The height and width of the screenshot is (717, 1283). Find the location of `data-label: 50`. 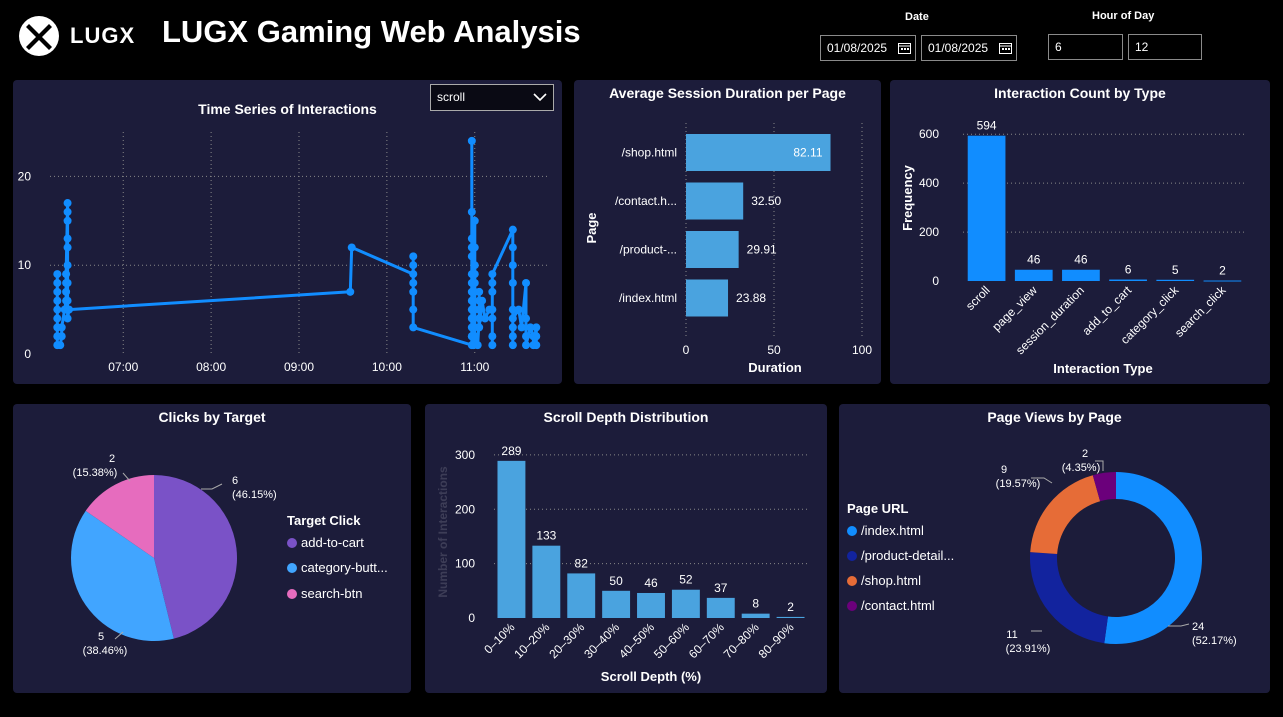

data-label: 50 is located at coordinates (616, 581).